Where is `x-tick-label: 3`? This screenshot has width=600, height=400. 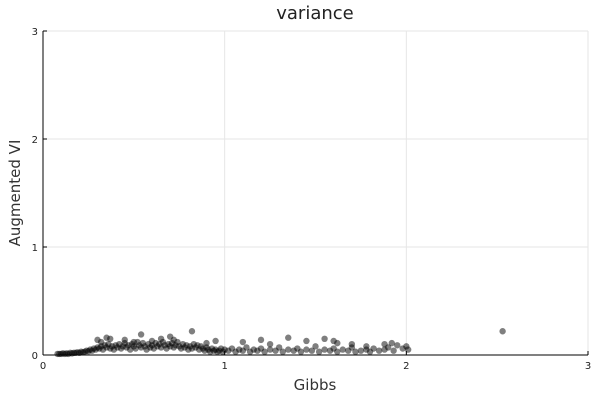 x-tick-label: 3 is located at coordinates (588, 366).